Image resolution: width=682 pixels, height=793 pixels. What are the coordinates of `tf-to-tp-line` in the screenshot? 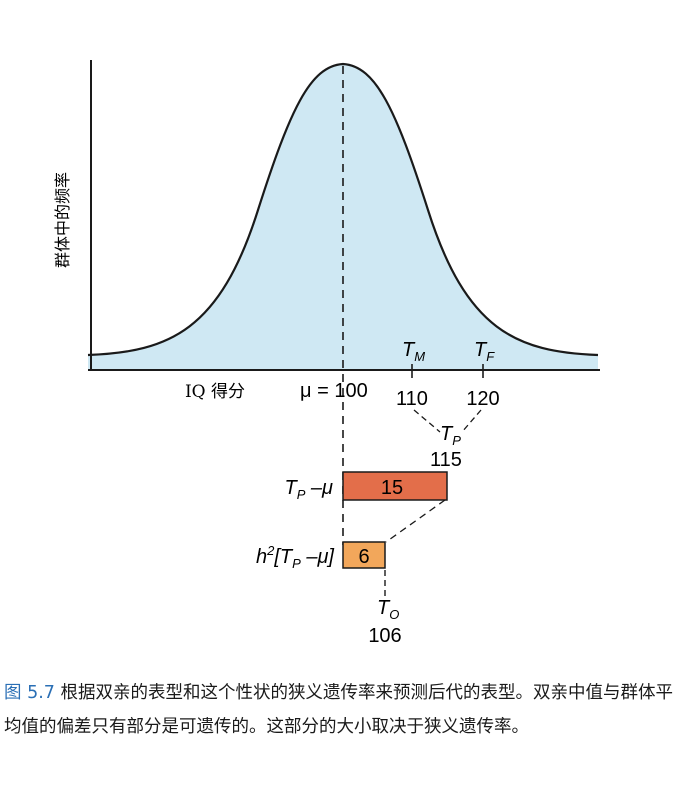 It's located at (471, 421).